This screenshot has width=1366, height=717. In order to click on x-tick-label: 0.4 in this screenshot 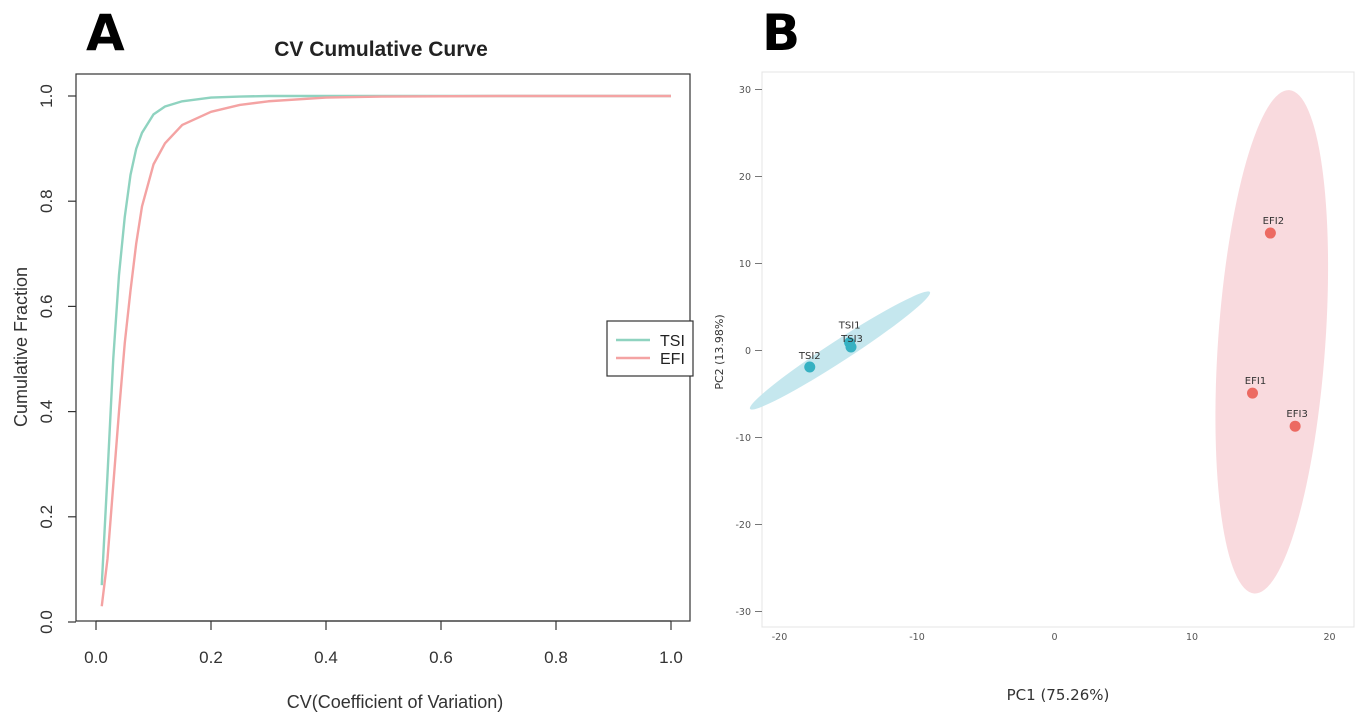, I will do `click(326, 657)`.